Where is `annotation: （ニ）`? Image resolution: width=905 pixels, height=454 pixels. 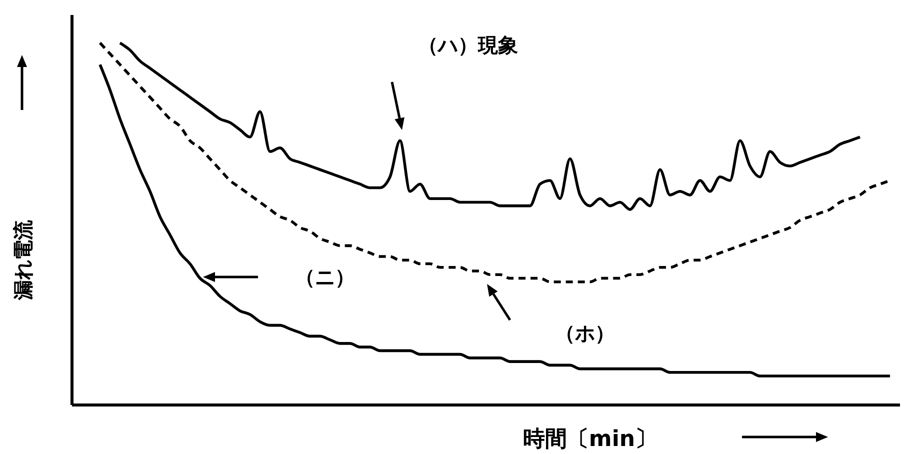 annotation: （ニ） is located at coordinates (325, 277).